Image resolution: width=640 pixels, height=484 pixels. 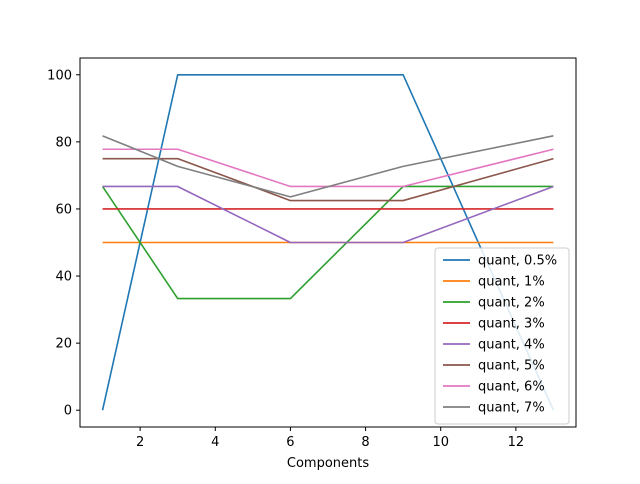 I want to click on legend-box, so click(x=502, y=336).